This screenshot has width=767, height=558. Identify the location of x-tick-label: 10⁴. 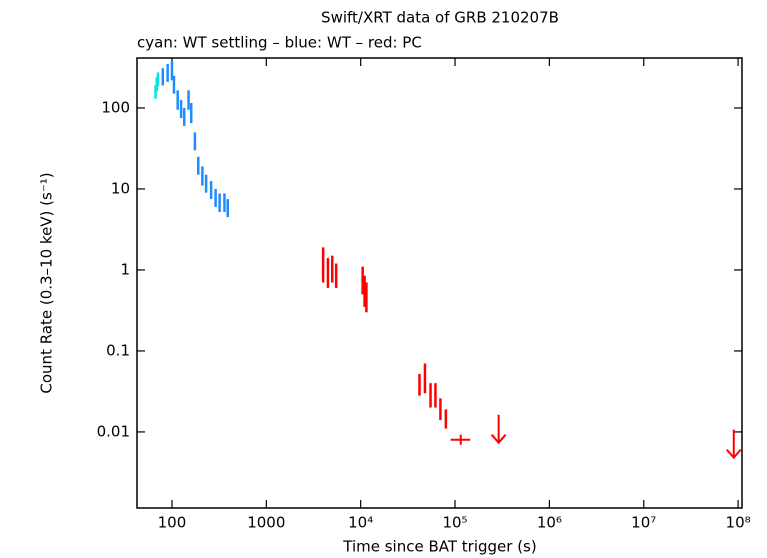
(360, 523).